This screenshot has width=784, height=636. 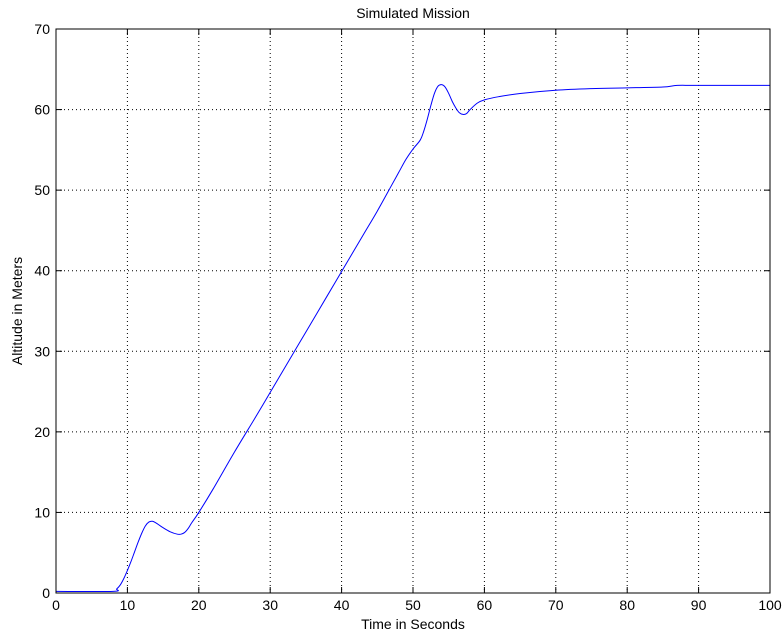 I want to click on y-tick-label: 50, so click(x=42, y=190).